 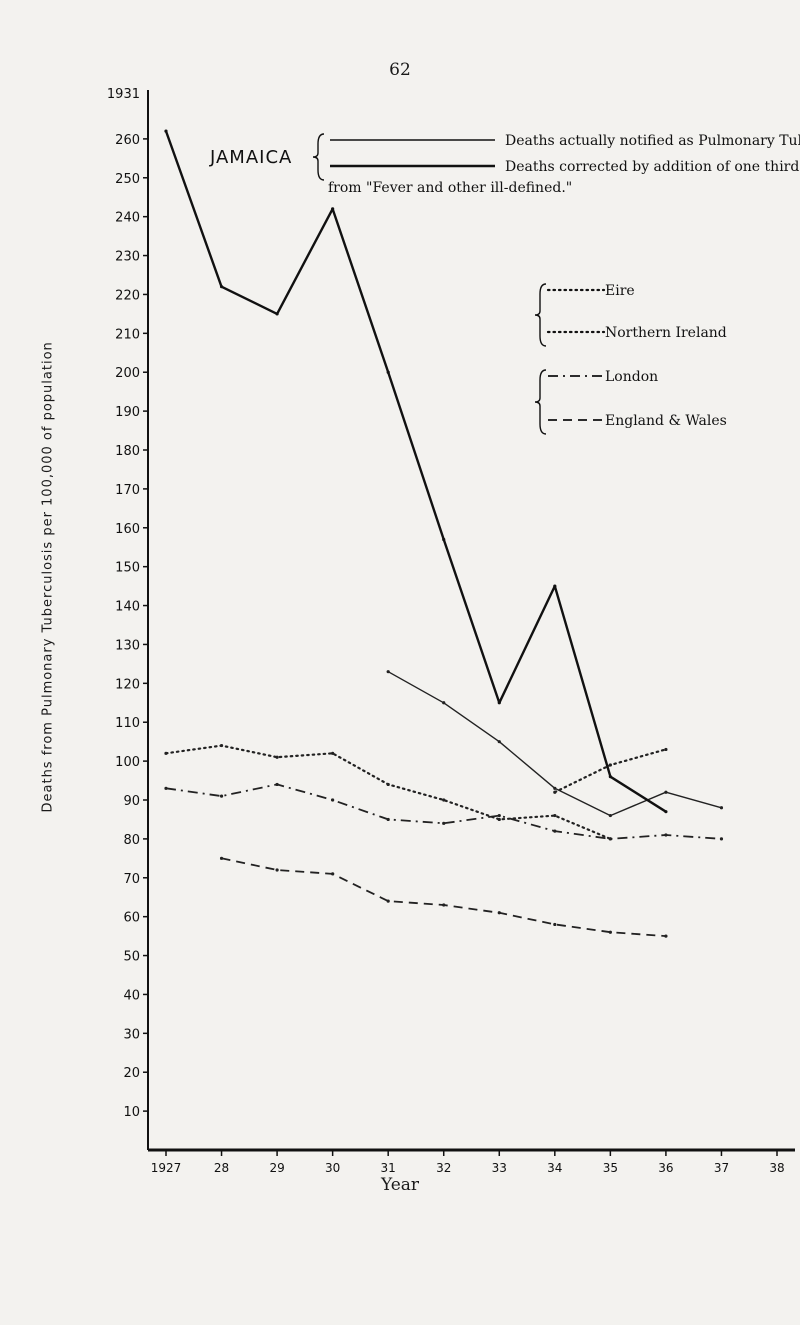 I want to click on legend-entry-text: Eire, so click(x=620, y=291).